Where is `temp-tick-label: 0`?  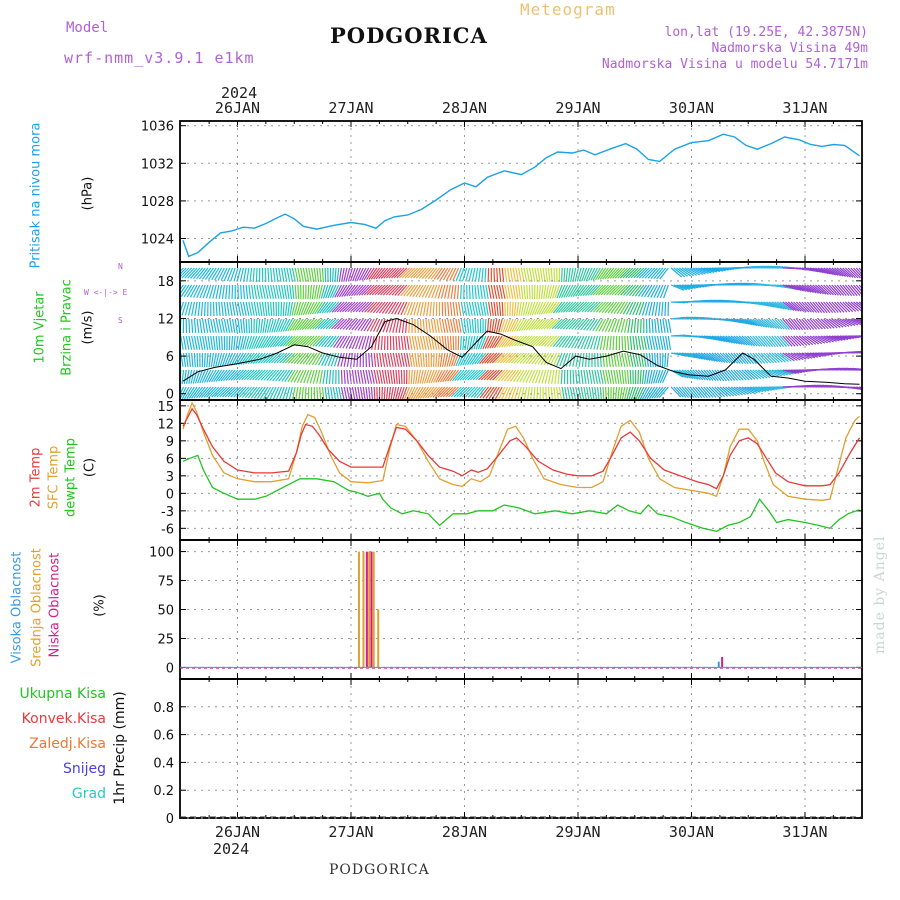 temp-tick-label: 0 is located at coordinates (170, 494).